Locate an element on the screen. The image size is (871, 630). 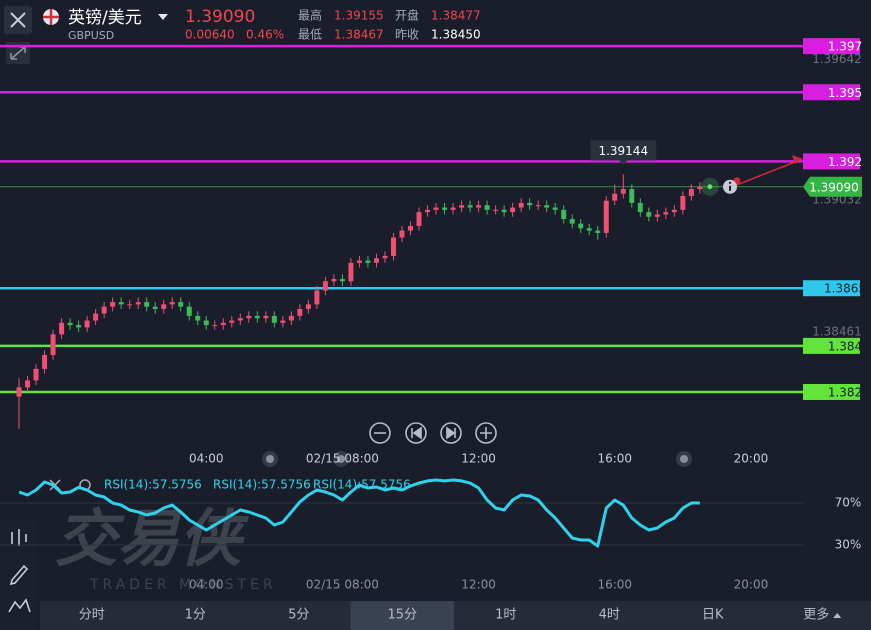
stat-value: 1.39155 is located at coordinates (359, 16).